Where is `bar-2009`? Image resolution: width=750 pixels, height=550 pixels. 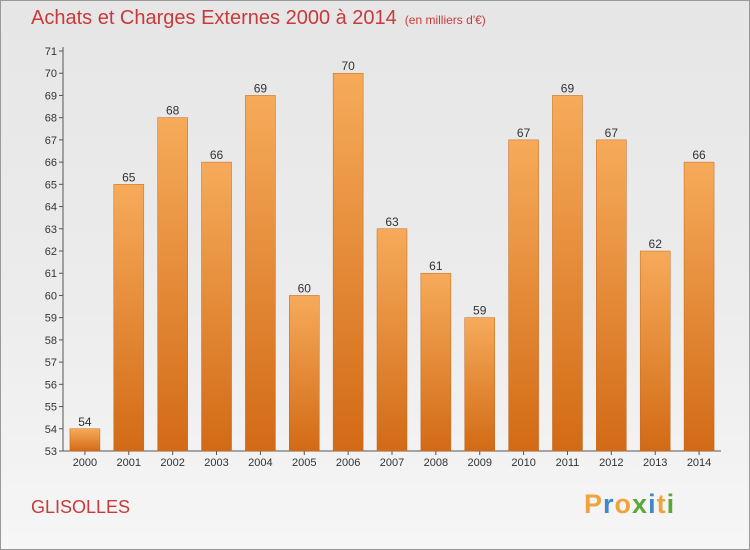 bar-2009 is located at coordinates (479, 384).